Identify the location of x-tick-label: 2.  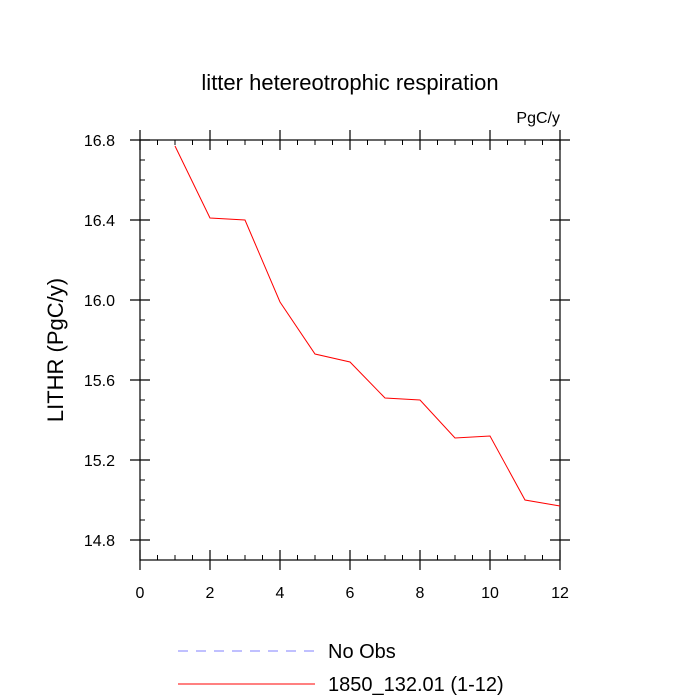
(210, 593).